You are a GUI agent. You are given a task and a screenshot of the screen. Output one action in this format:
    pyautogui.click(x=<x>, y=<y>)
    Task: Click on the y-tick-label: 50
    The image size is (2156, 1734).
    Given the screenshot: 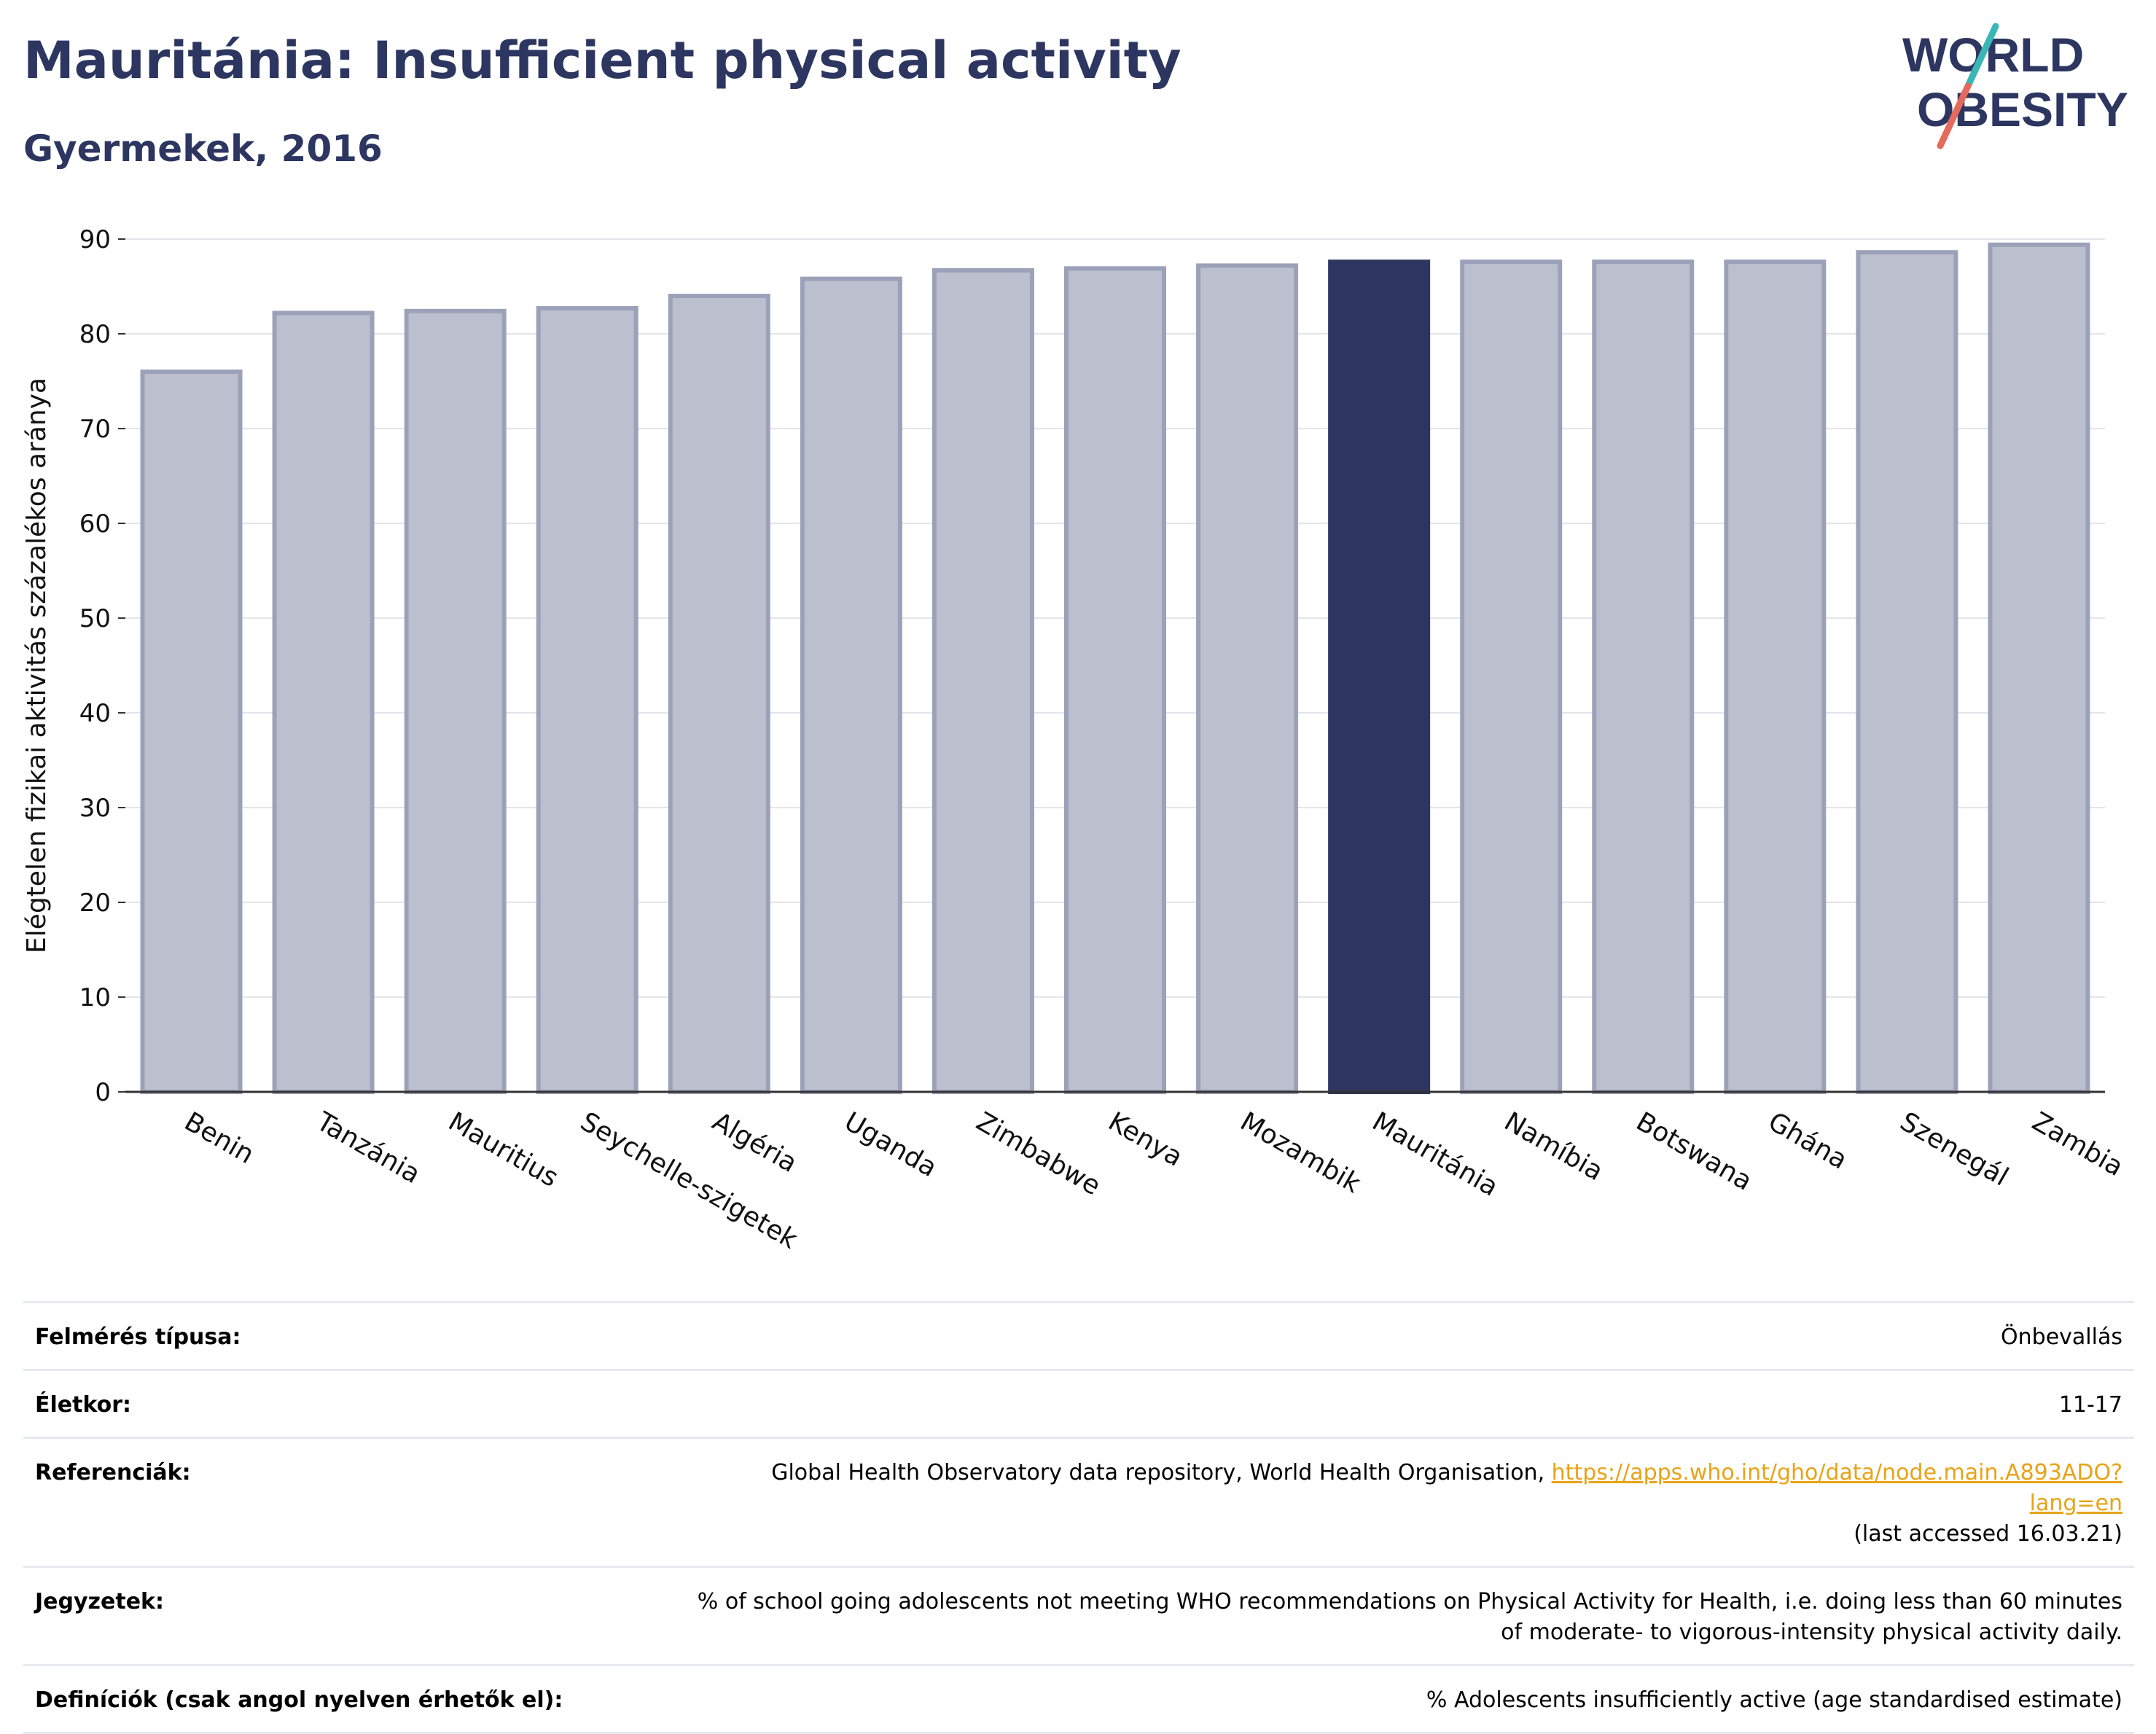 What is the action you would take?
    pyautogui.click(x=95, y=618)
    